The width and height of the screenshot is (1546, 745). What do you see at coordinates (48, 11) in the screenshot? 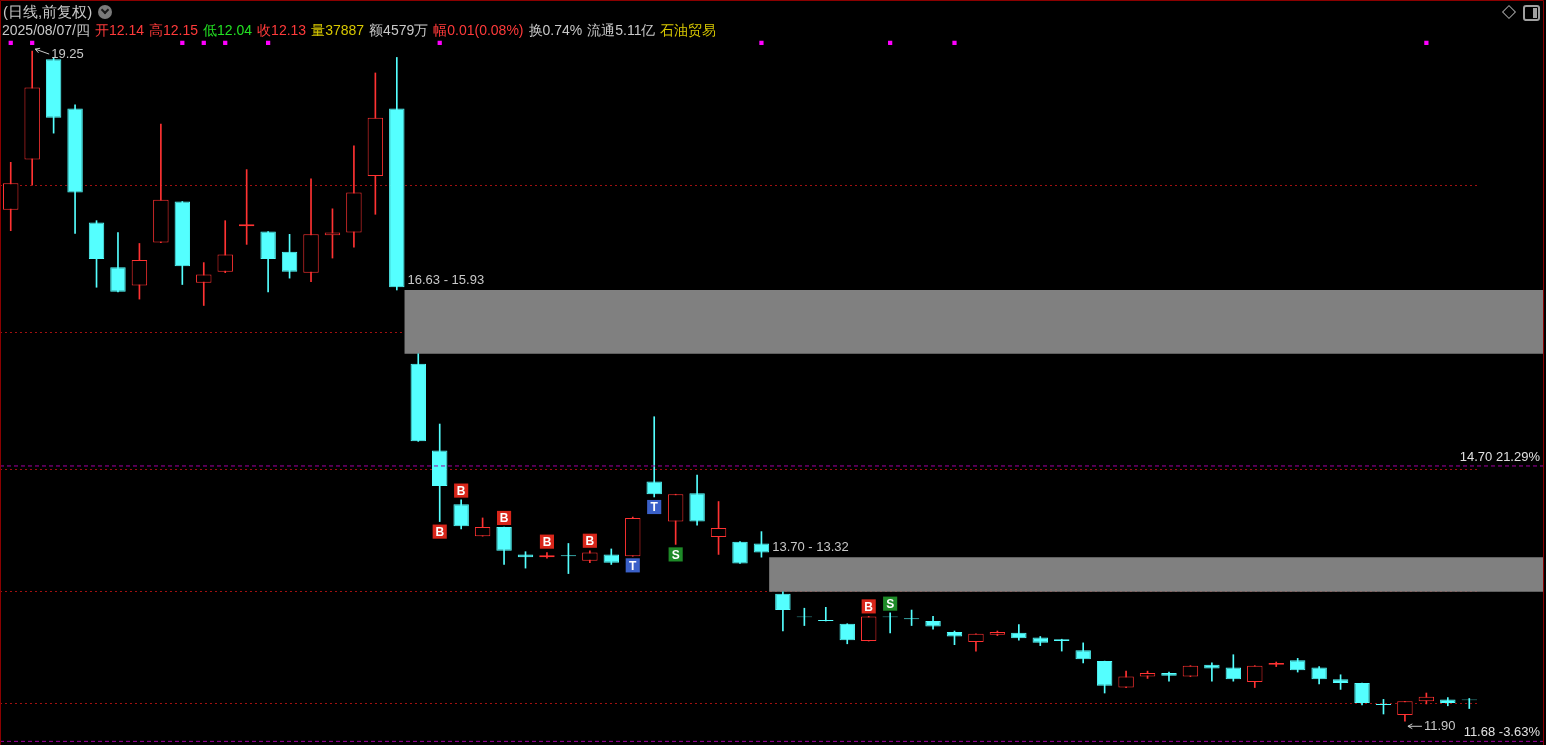
I see `chart-title: (日线,前复权)` at bounding box center [48, 11].